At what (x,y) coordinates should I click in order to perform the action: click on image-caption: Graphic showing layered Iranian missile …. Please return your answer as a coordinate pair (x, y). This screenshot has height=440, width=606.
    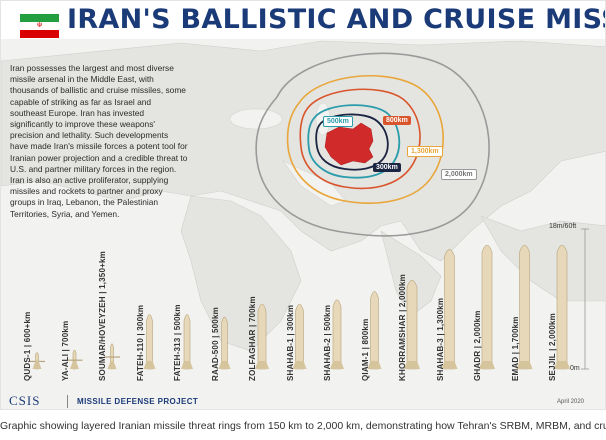
    Looking at the image, I should click on (303, 426).